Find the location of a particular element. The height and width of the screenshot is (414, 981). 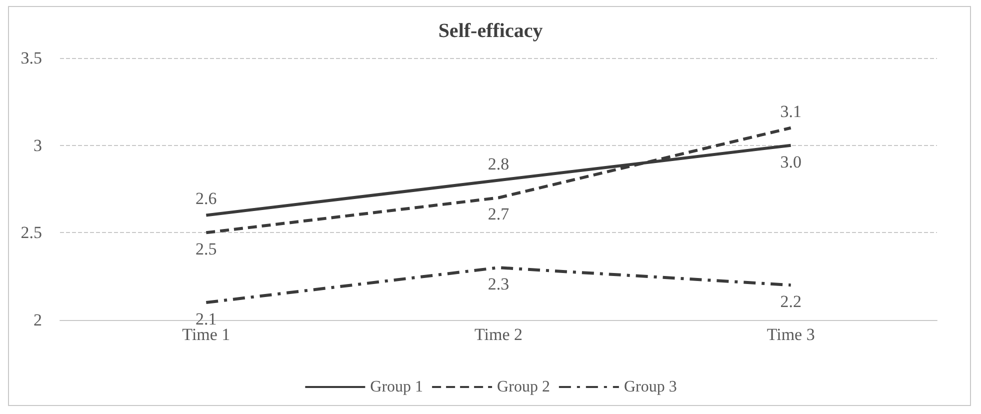

data-label: 2.8 is located at coordinates (499, 164).